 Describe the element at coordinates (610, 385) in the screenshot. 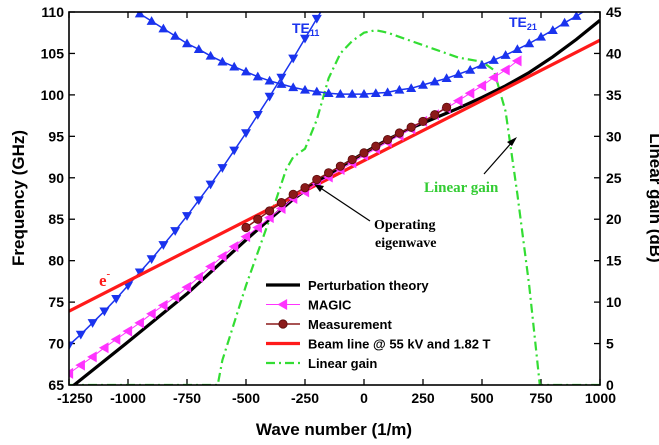

I see `y2-tick-label: 0` at that location.